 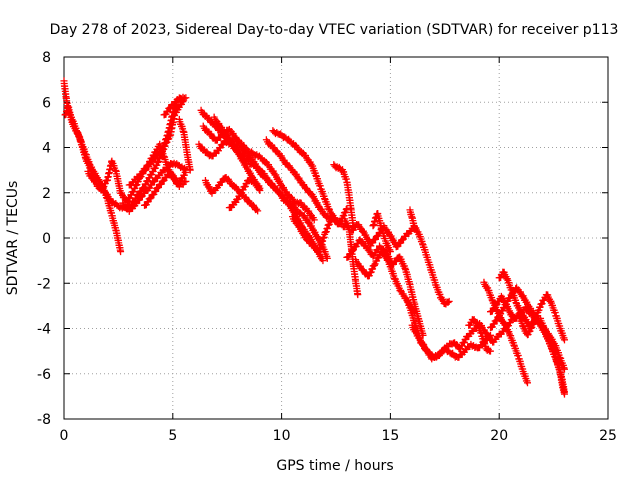 I want to click on x-tick-label: 10, so click(x=282, y=436).